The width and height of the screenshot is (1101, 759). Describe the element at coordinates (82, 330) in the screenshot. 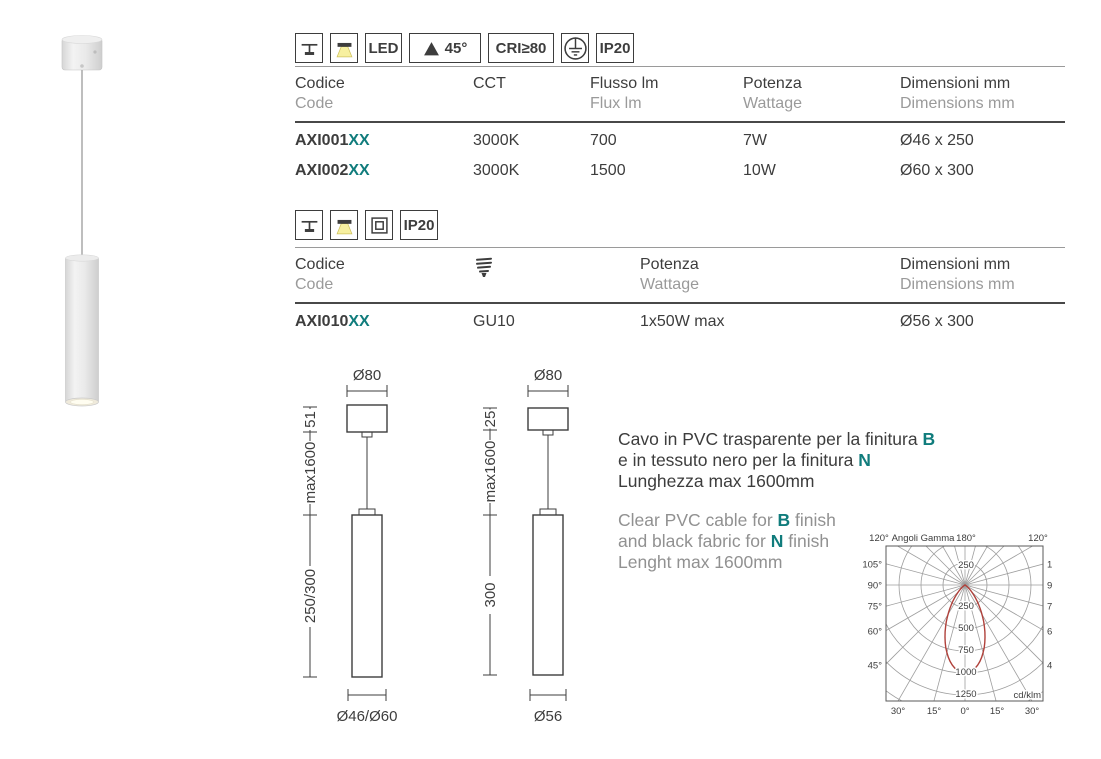

I see `luminaire-body` at that location.